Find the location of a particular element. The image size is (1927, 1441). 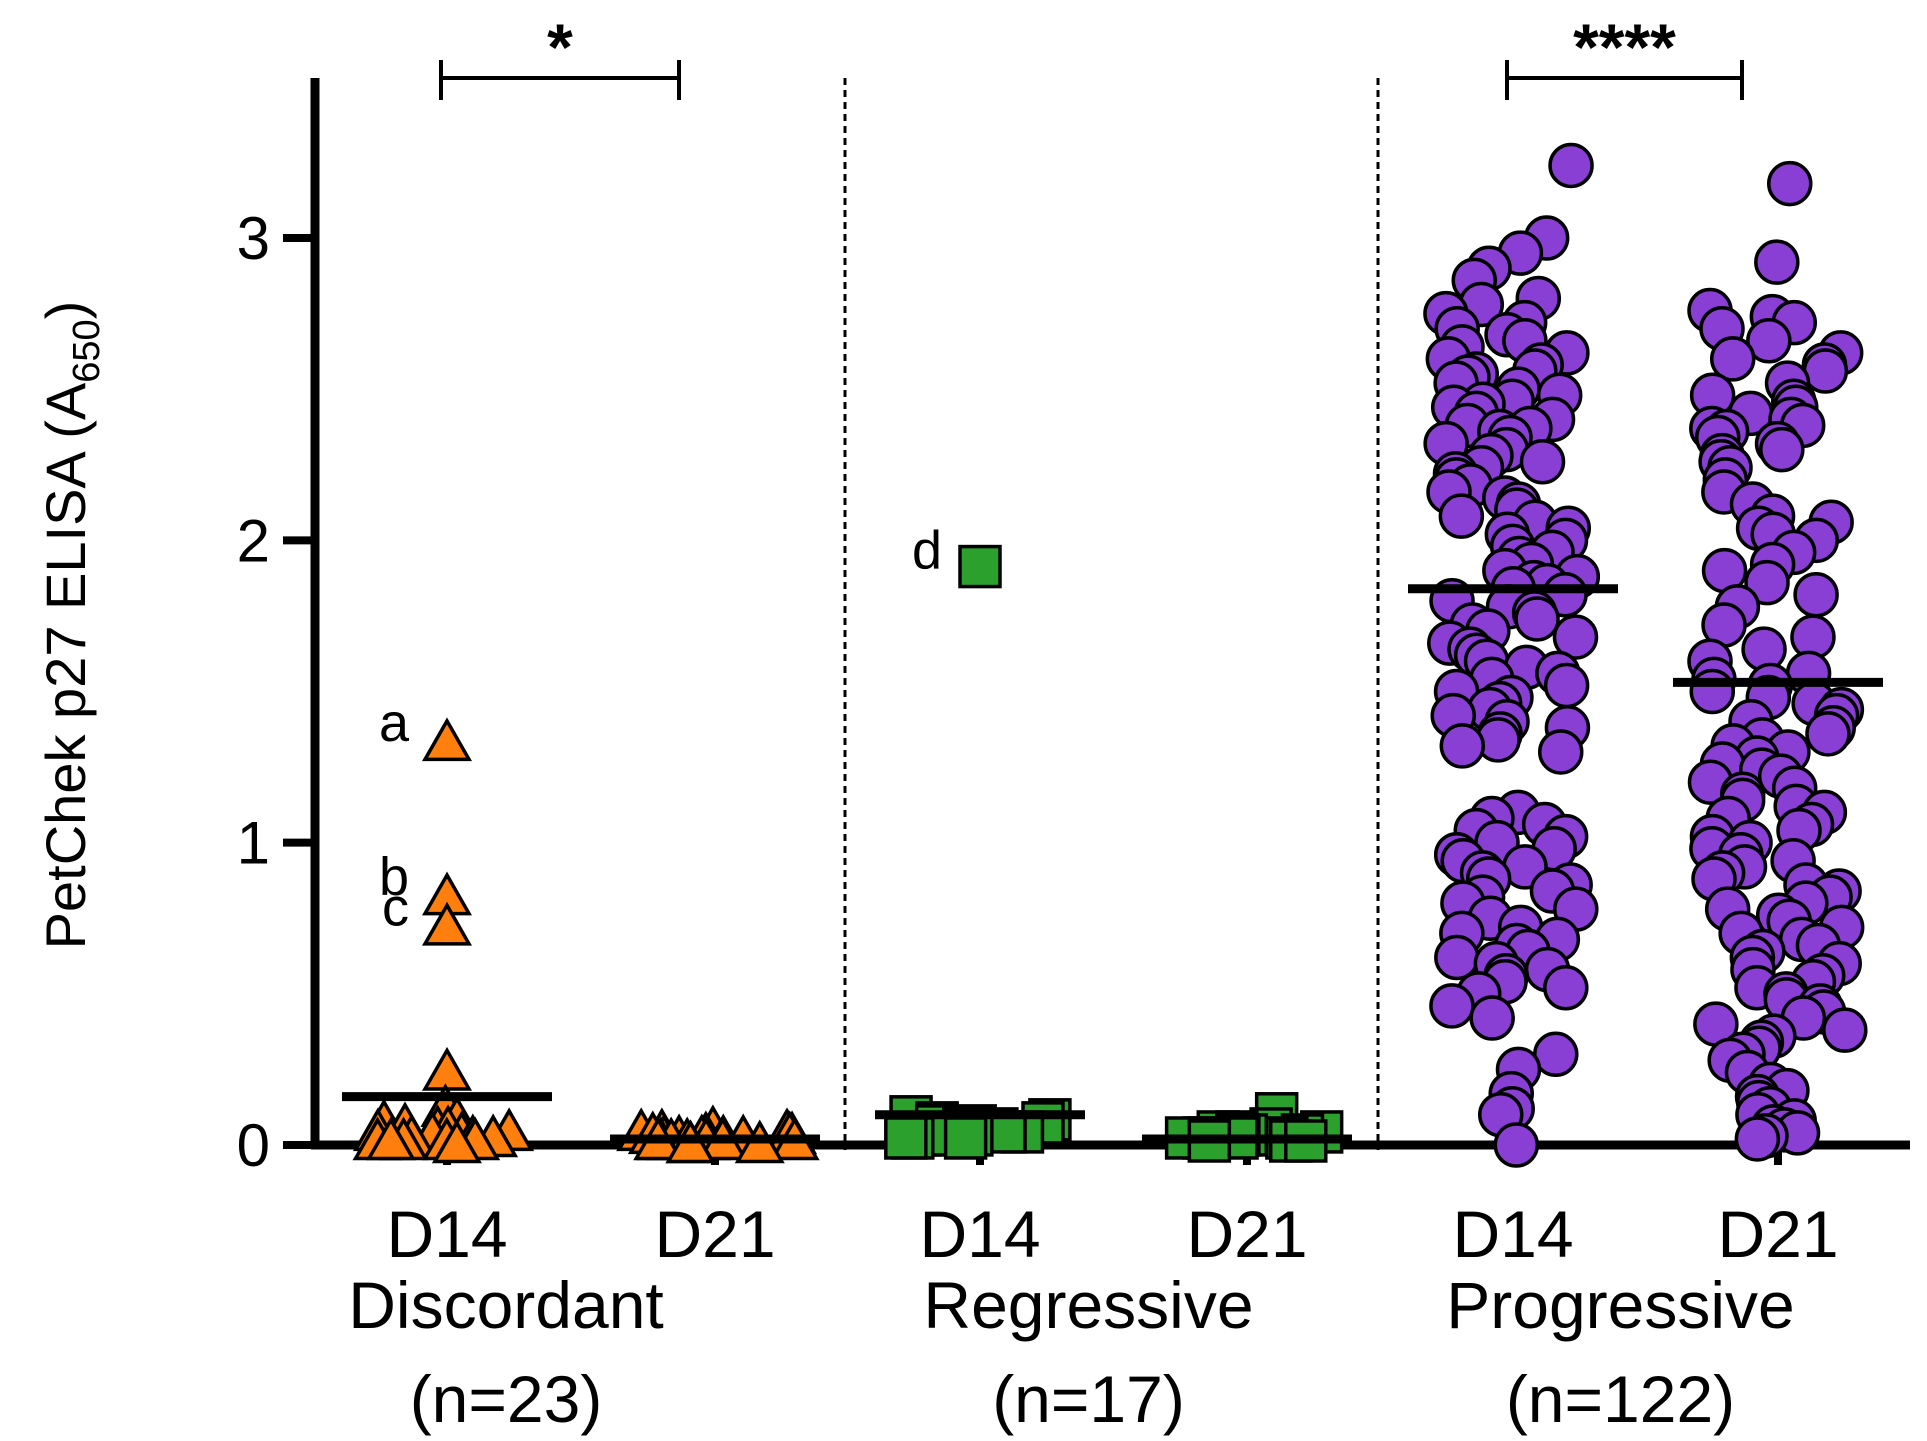

y-tick-label: 2 is located at coordinates (253, 540).